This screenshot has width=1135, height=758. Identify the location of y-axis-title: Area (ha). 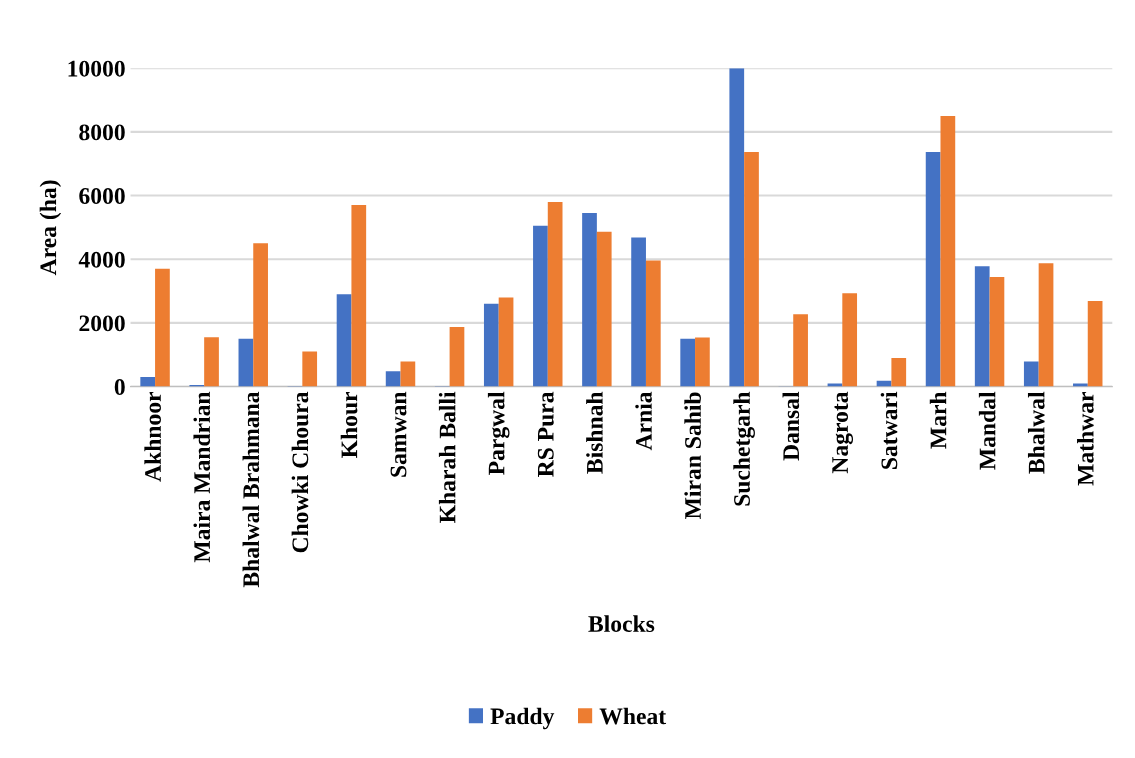
(50, 228).